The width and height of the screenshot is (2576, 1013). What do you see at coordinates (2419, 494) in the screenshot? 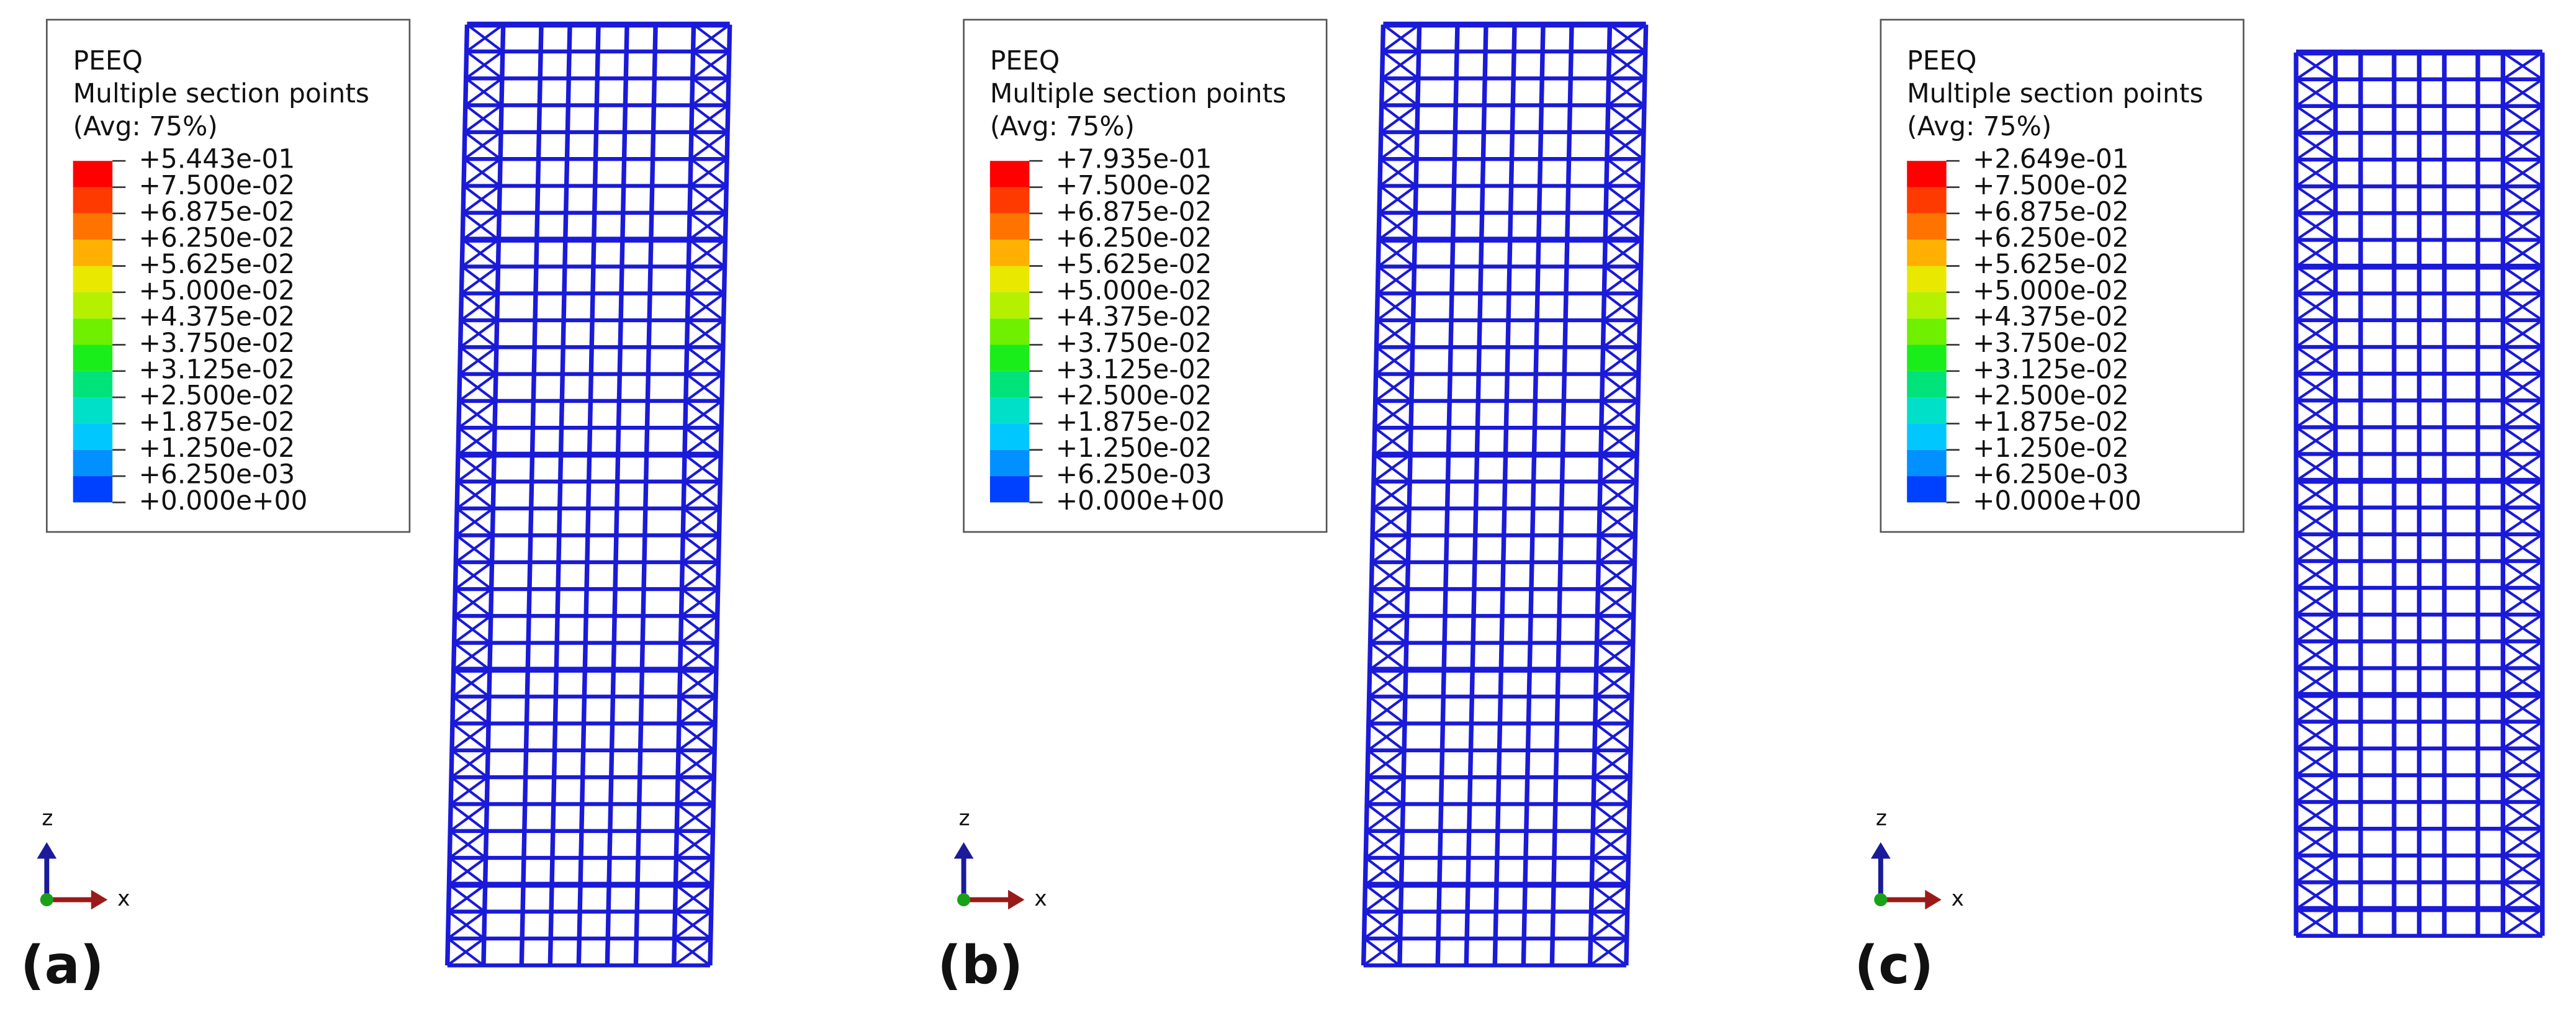
I see `structure` at bounding box center [2419, 494].